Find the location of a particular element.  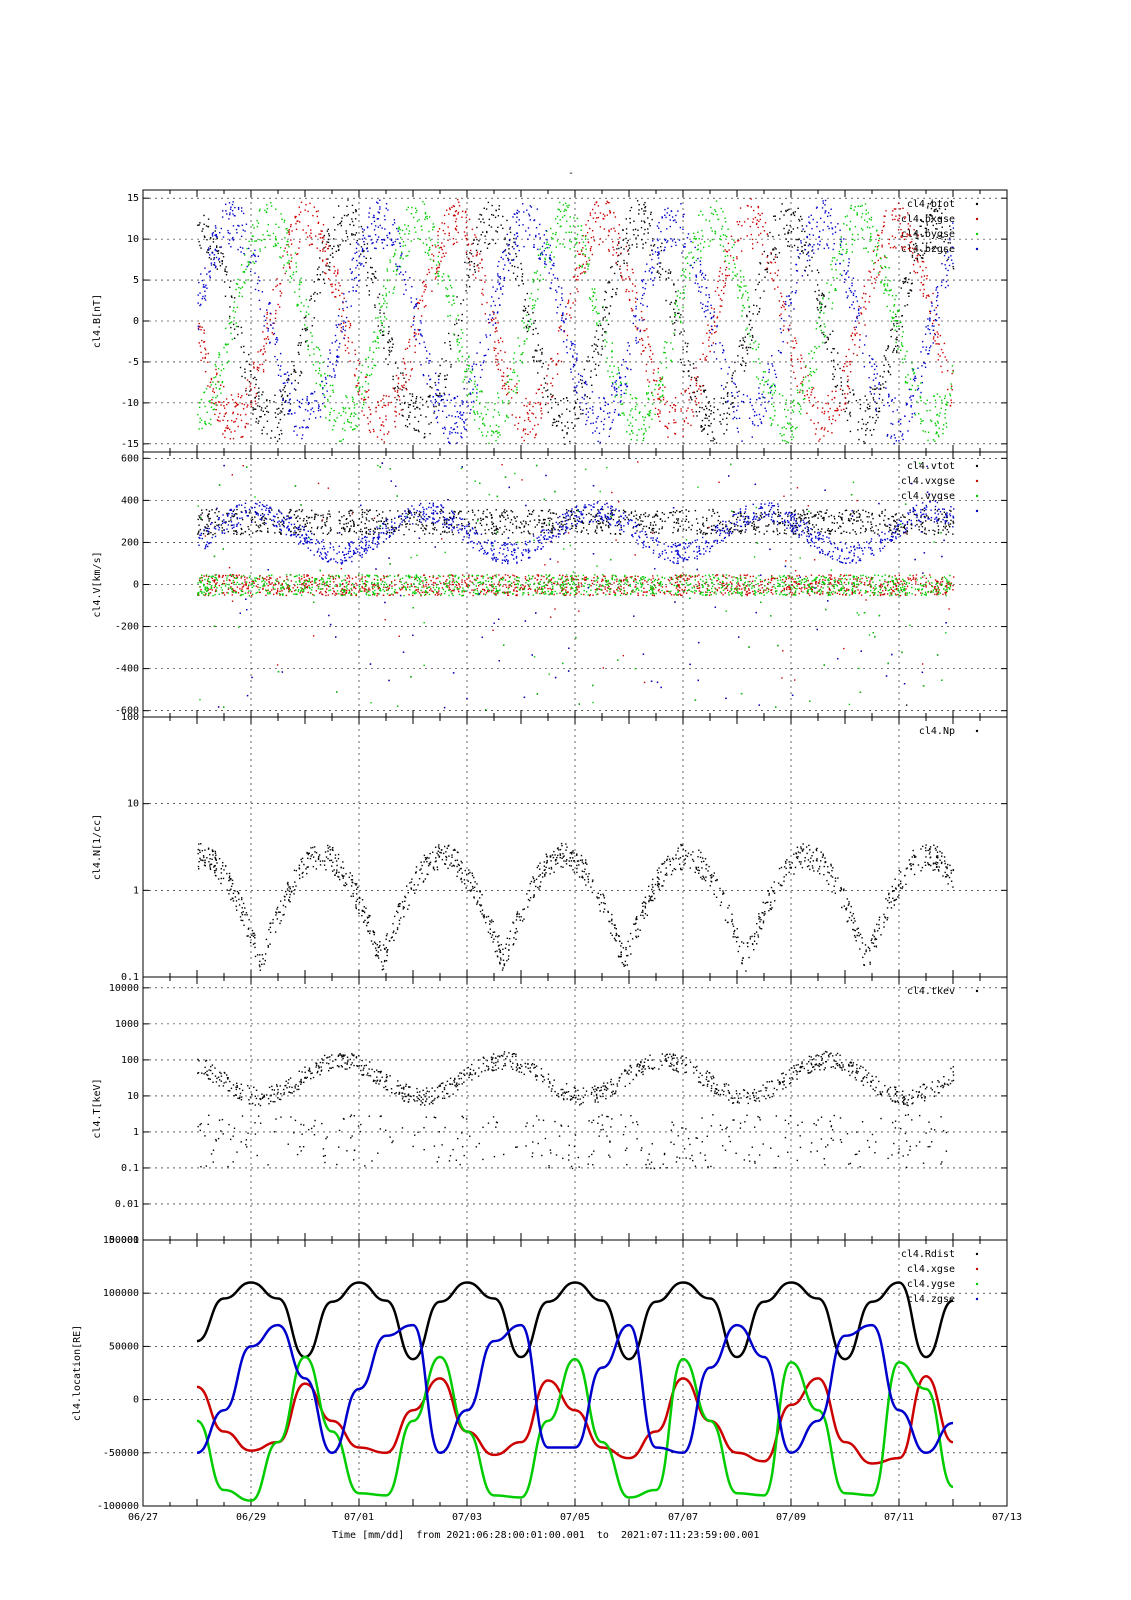

legend-label: cl4.vygse is located at coordinates (928, 496).